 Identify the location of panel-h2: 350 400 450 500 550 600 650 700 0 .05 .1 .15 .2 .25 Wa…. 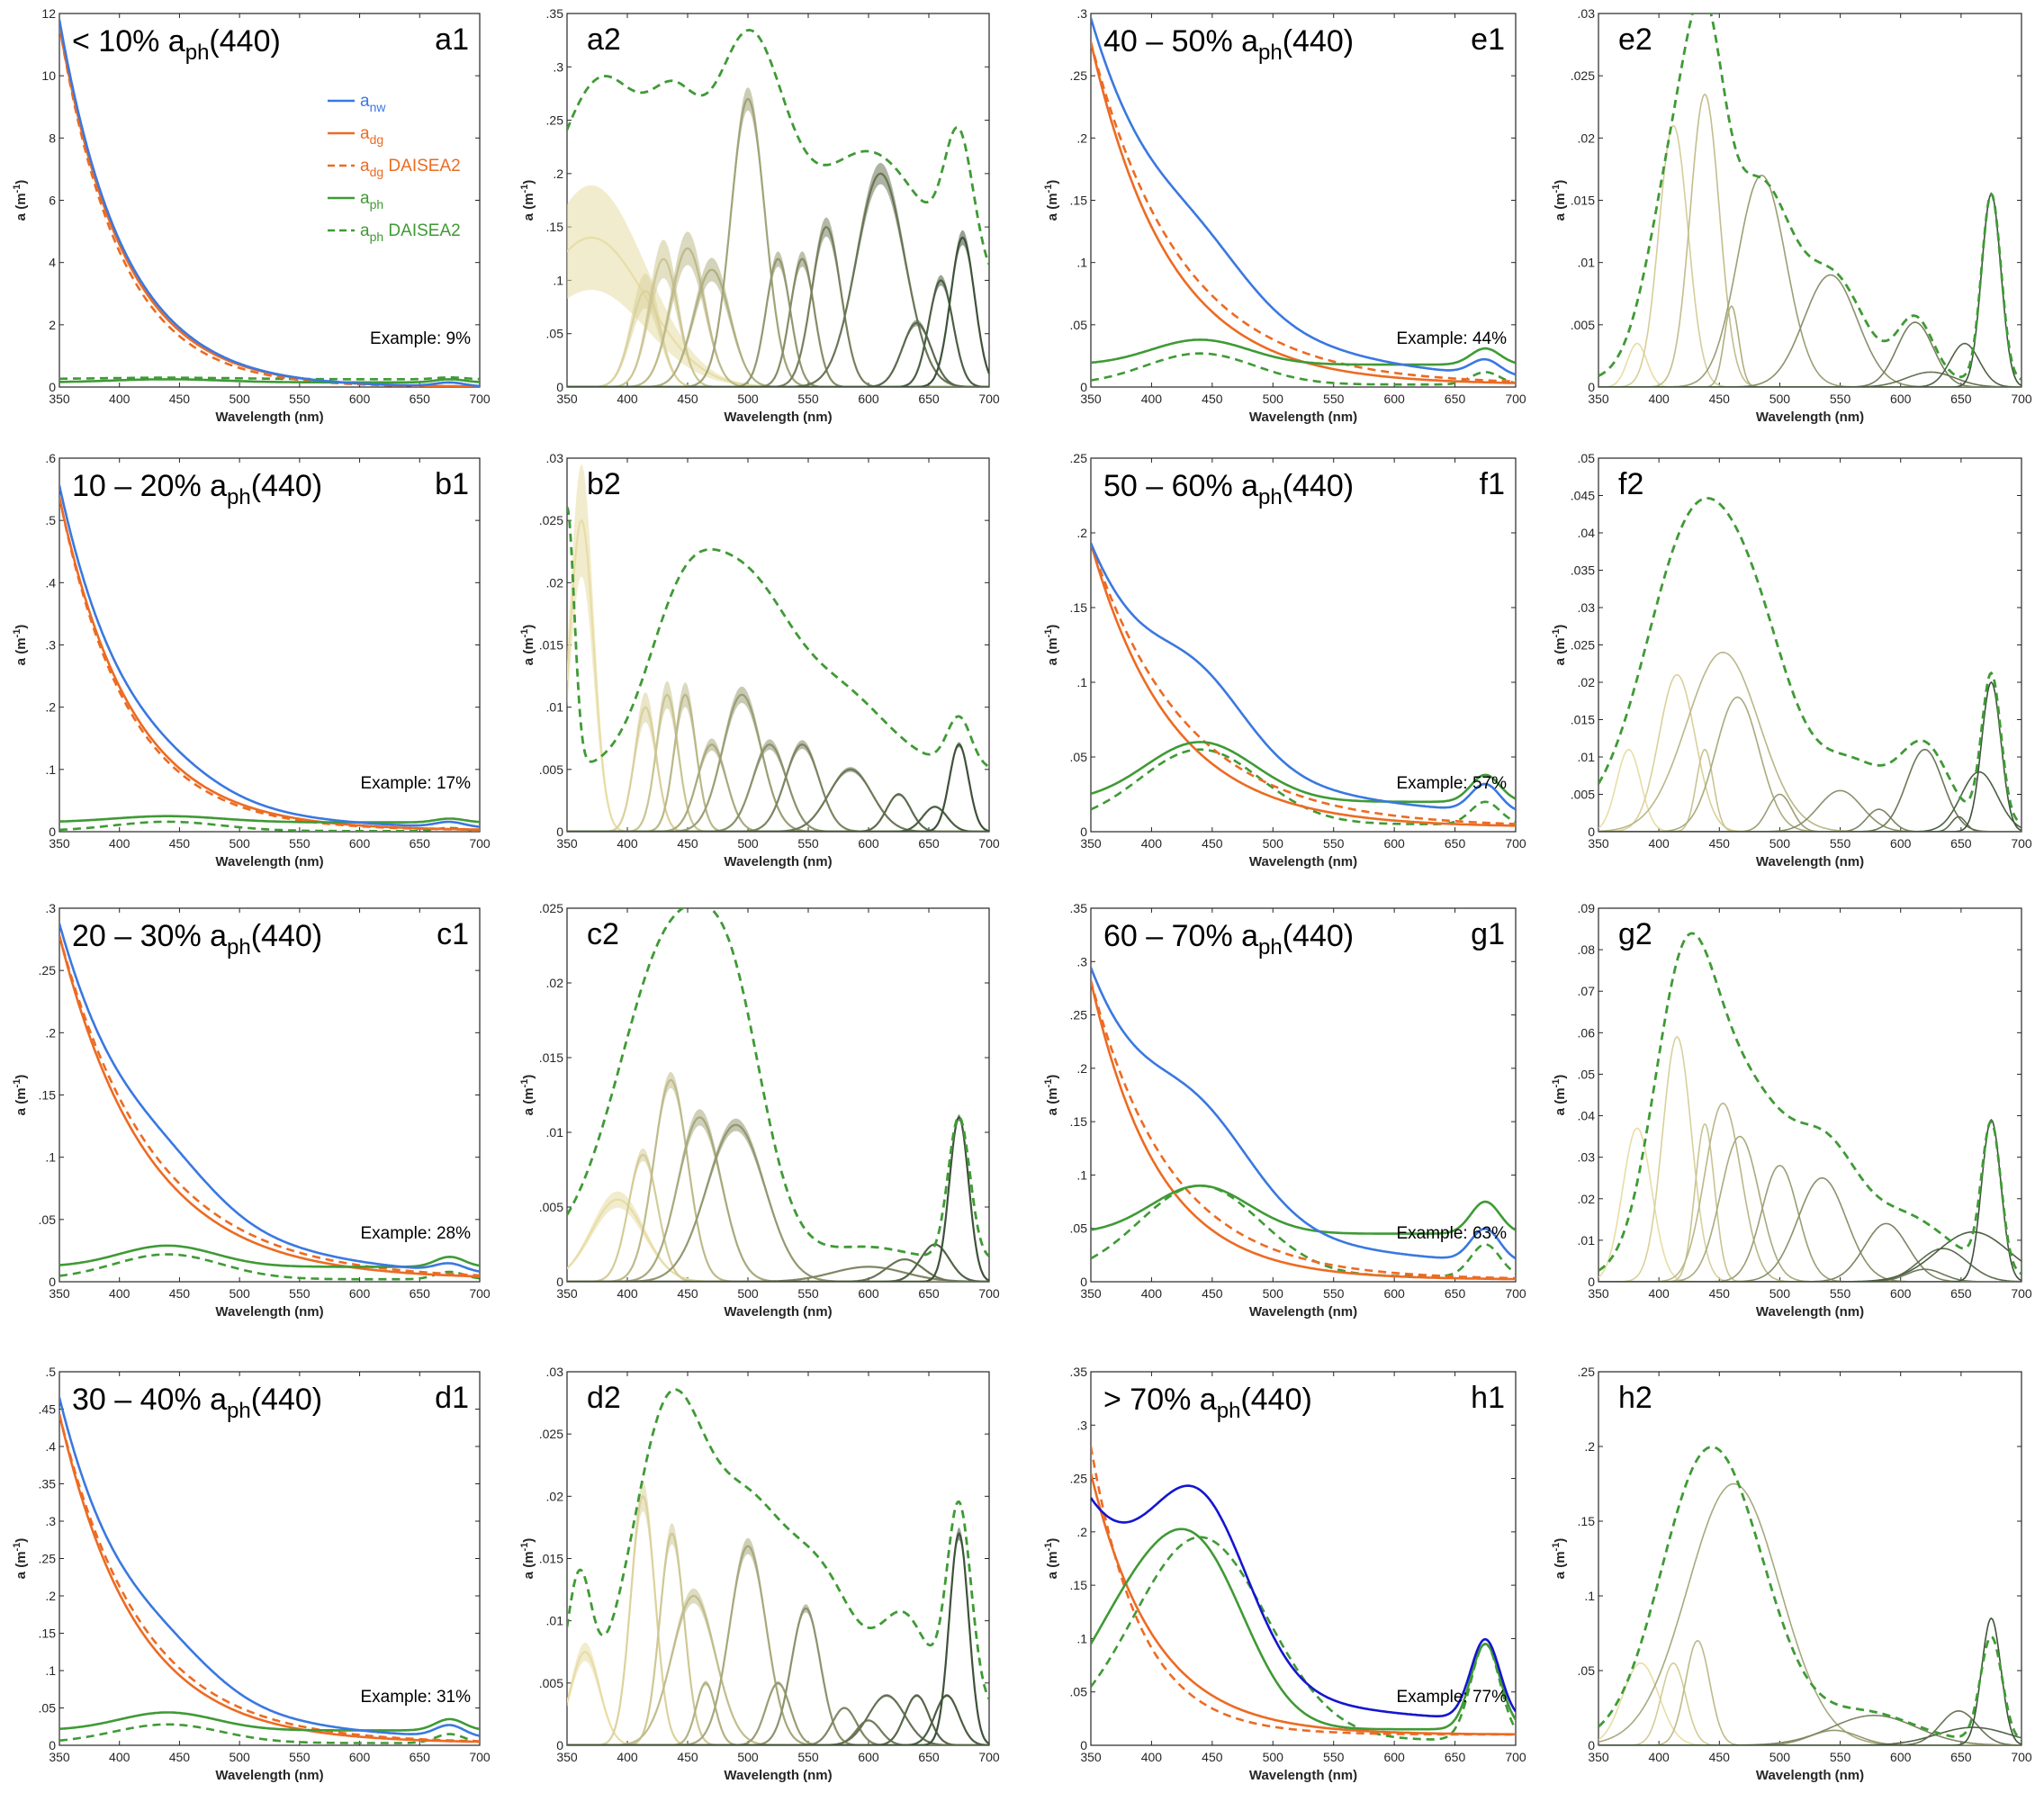
(1791, 1574).